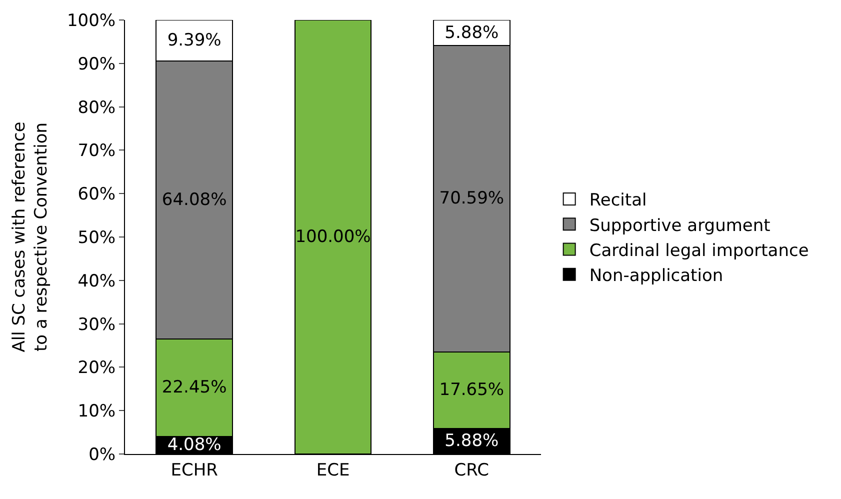 The image size is (841, 499). I want to click on legend-label: Recital, so click(618, 200).